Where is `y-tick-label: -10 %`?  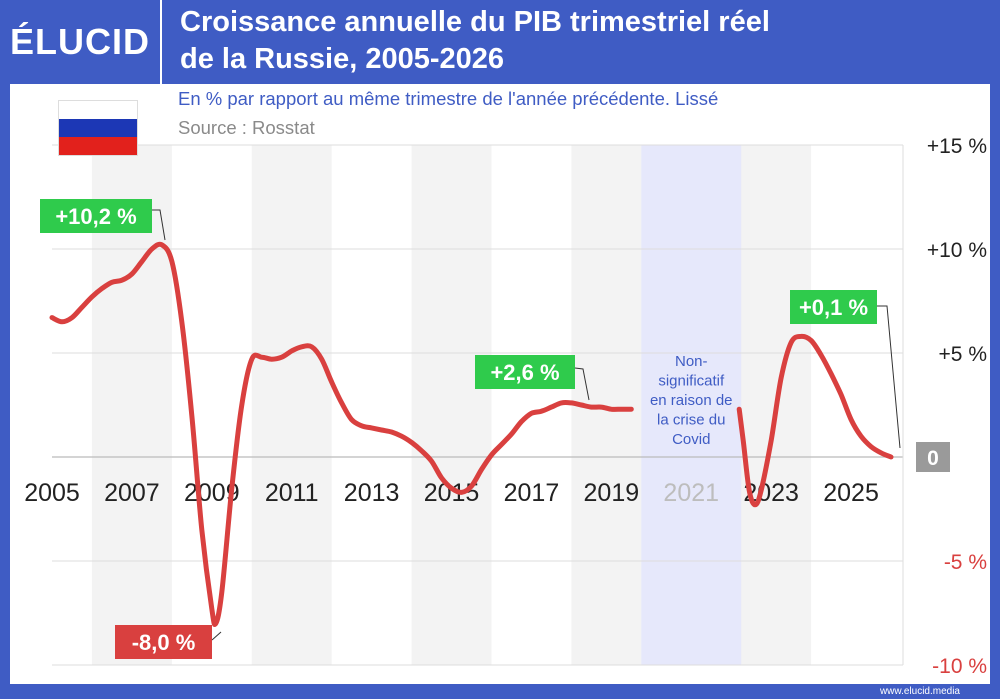 y-tick-label: -10 % is located at coordinates (959, 666).